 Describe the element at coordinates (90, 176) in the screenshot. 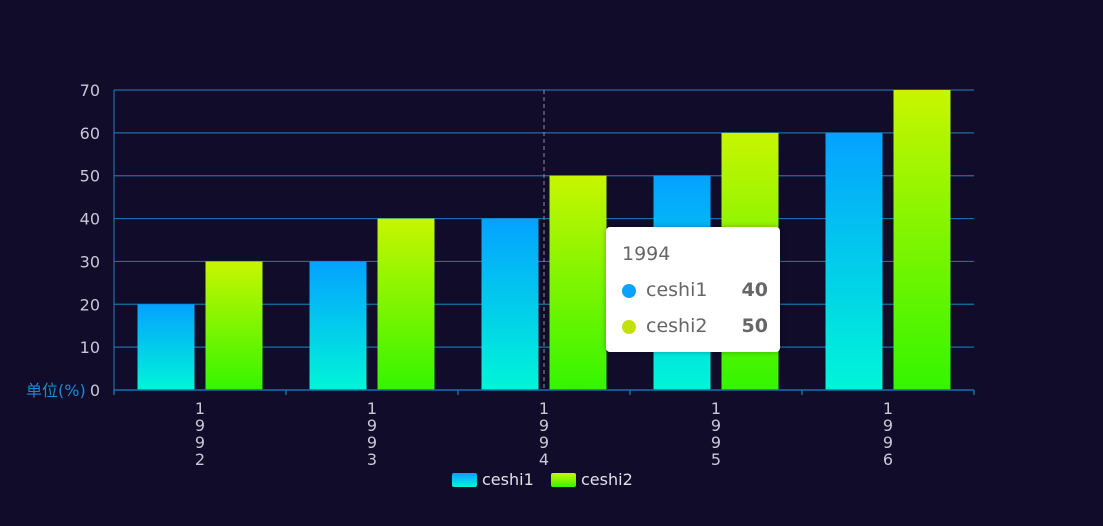

I see `y-tick-label: 50` at that location.